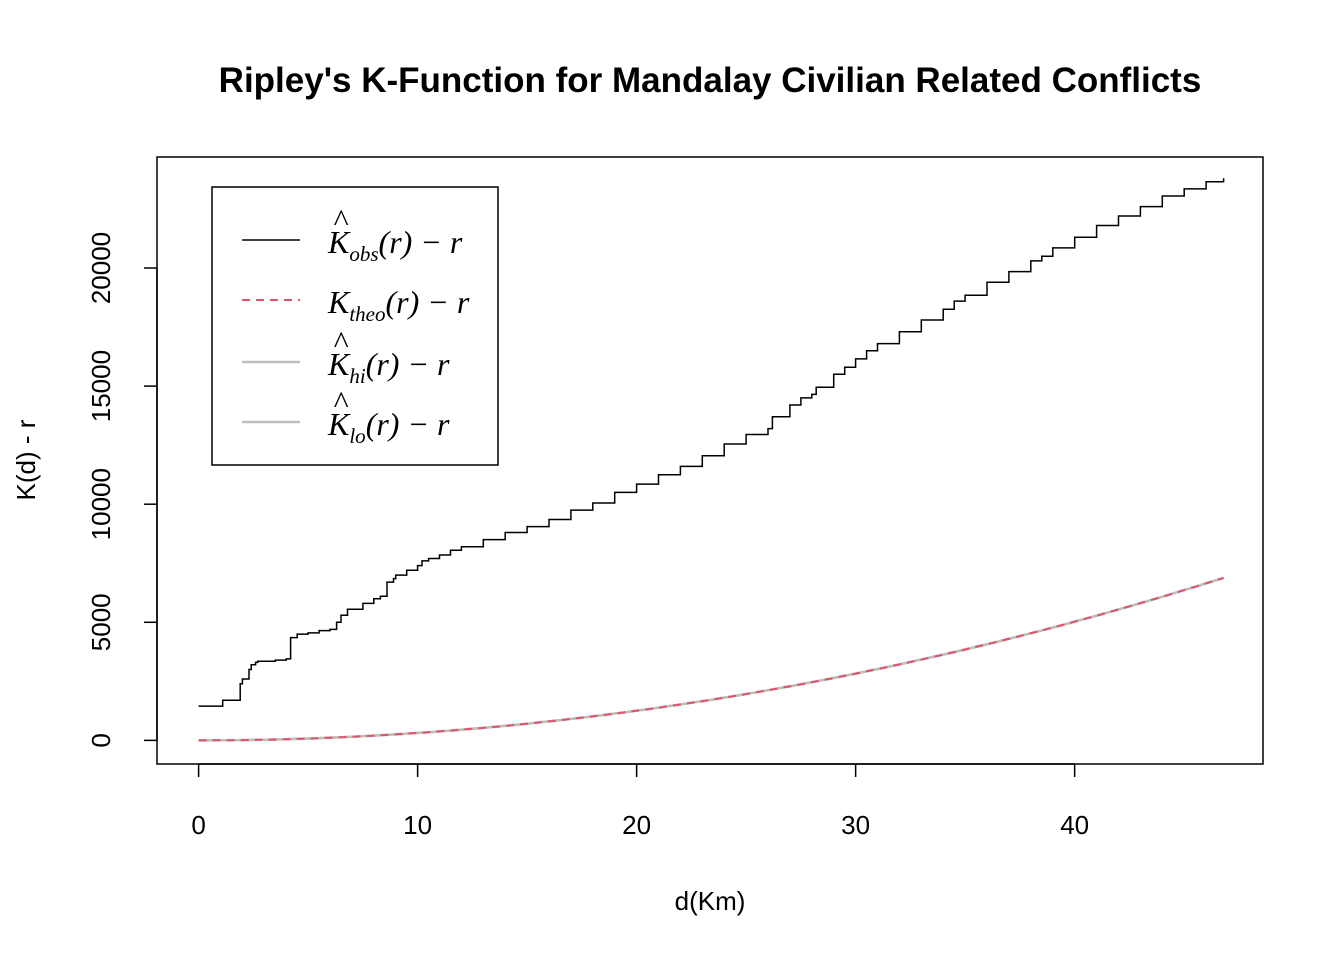  Describe the element at coordinates (341, 220) in the screenshot. I see `legend-hat-obs: ^` at that location.